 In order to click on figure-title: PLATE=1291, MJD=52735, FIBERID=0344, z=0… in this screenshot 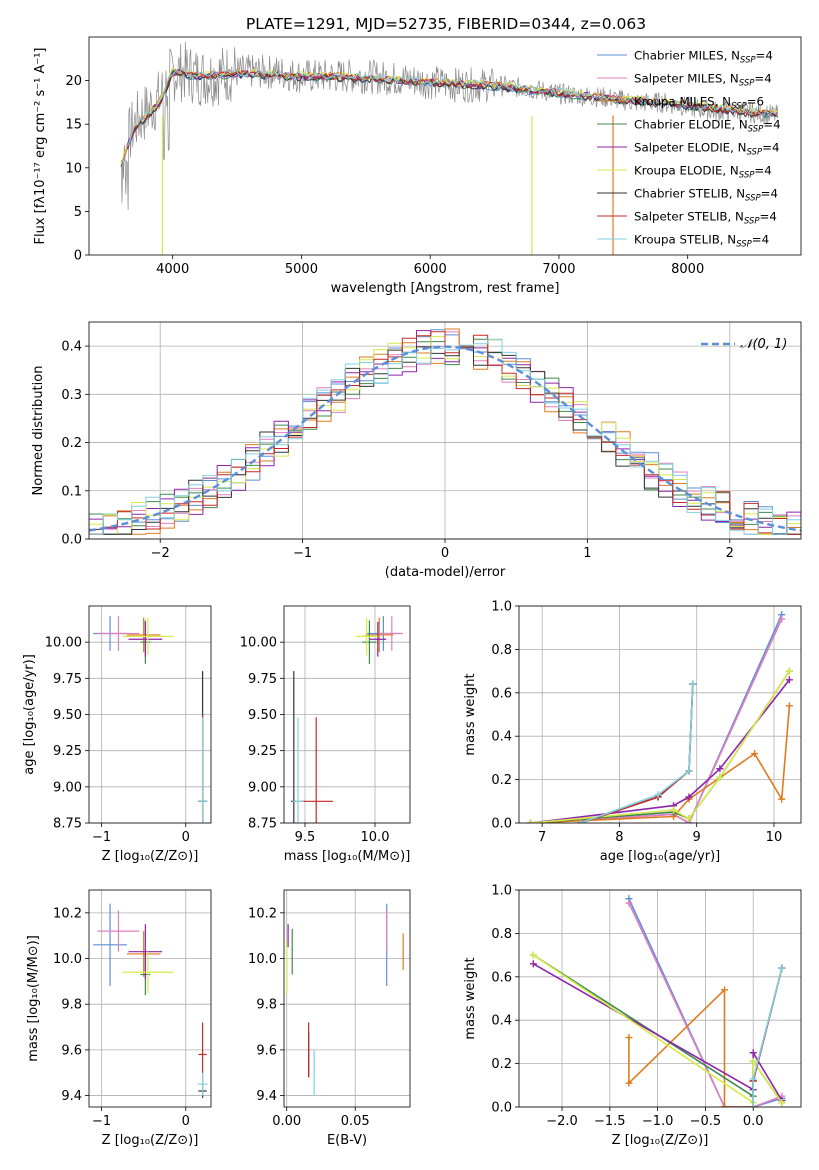, I will do `click(446, 24)`.